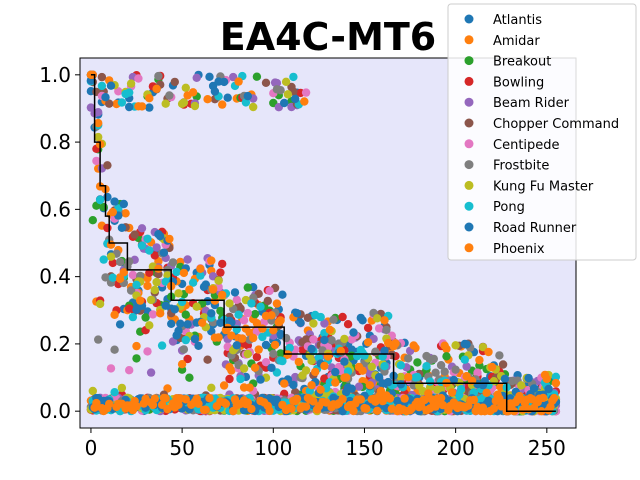 This screenshot has width=640, height=480. Describe the element at coordinates (516, 41) in the screenshot. I see `legend-label: Amidar` at that location.